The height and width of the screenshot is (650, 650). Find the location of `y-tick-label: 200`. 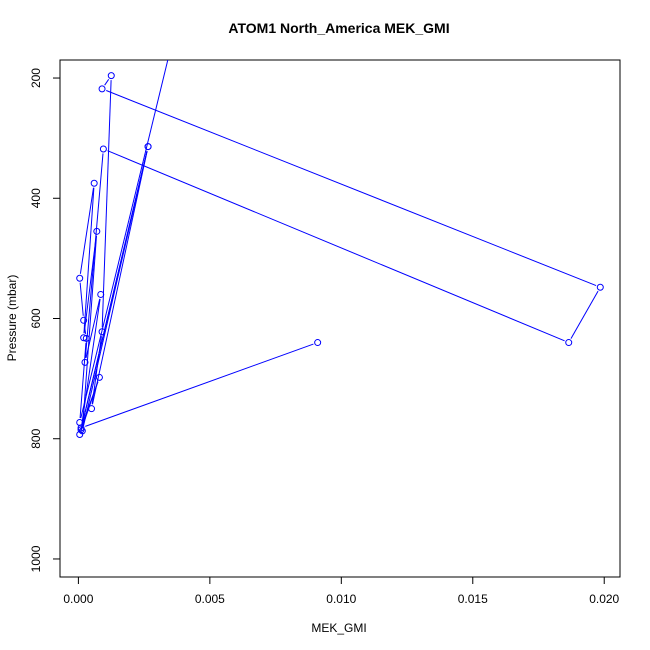

y-tick-label: 200 is located at coordinates (36, 78).